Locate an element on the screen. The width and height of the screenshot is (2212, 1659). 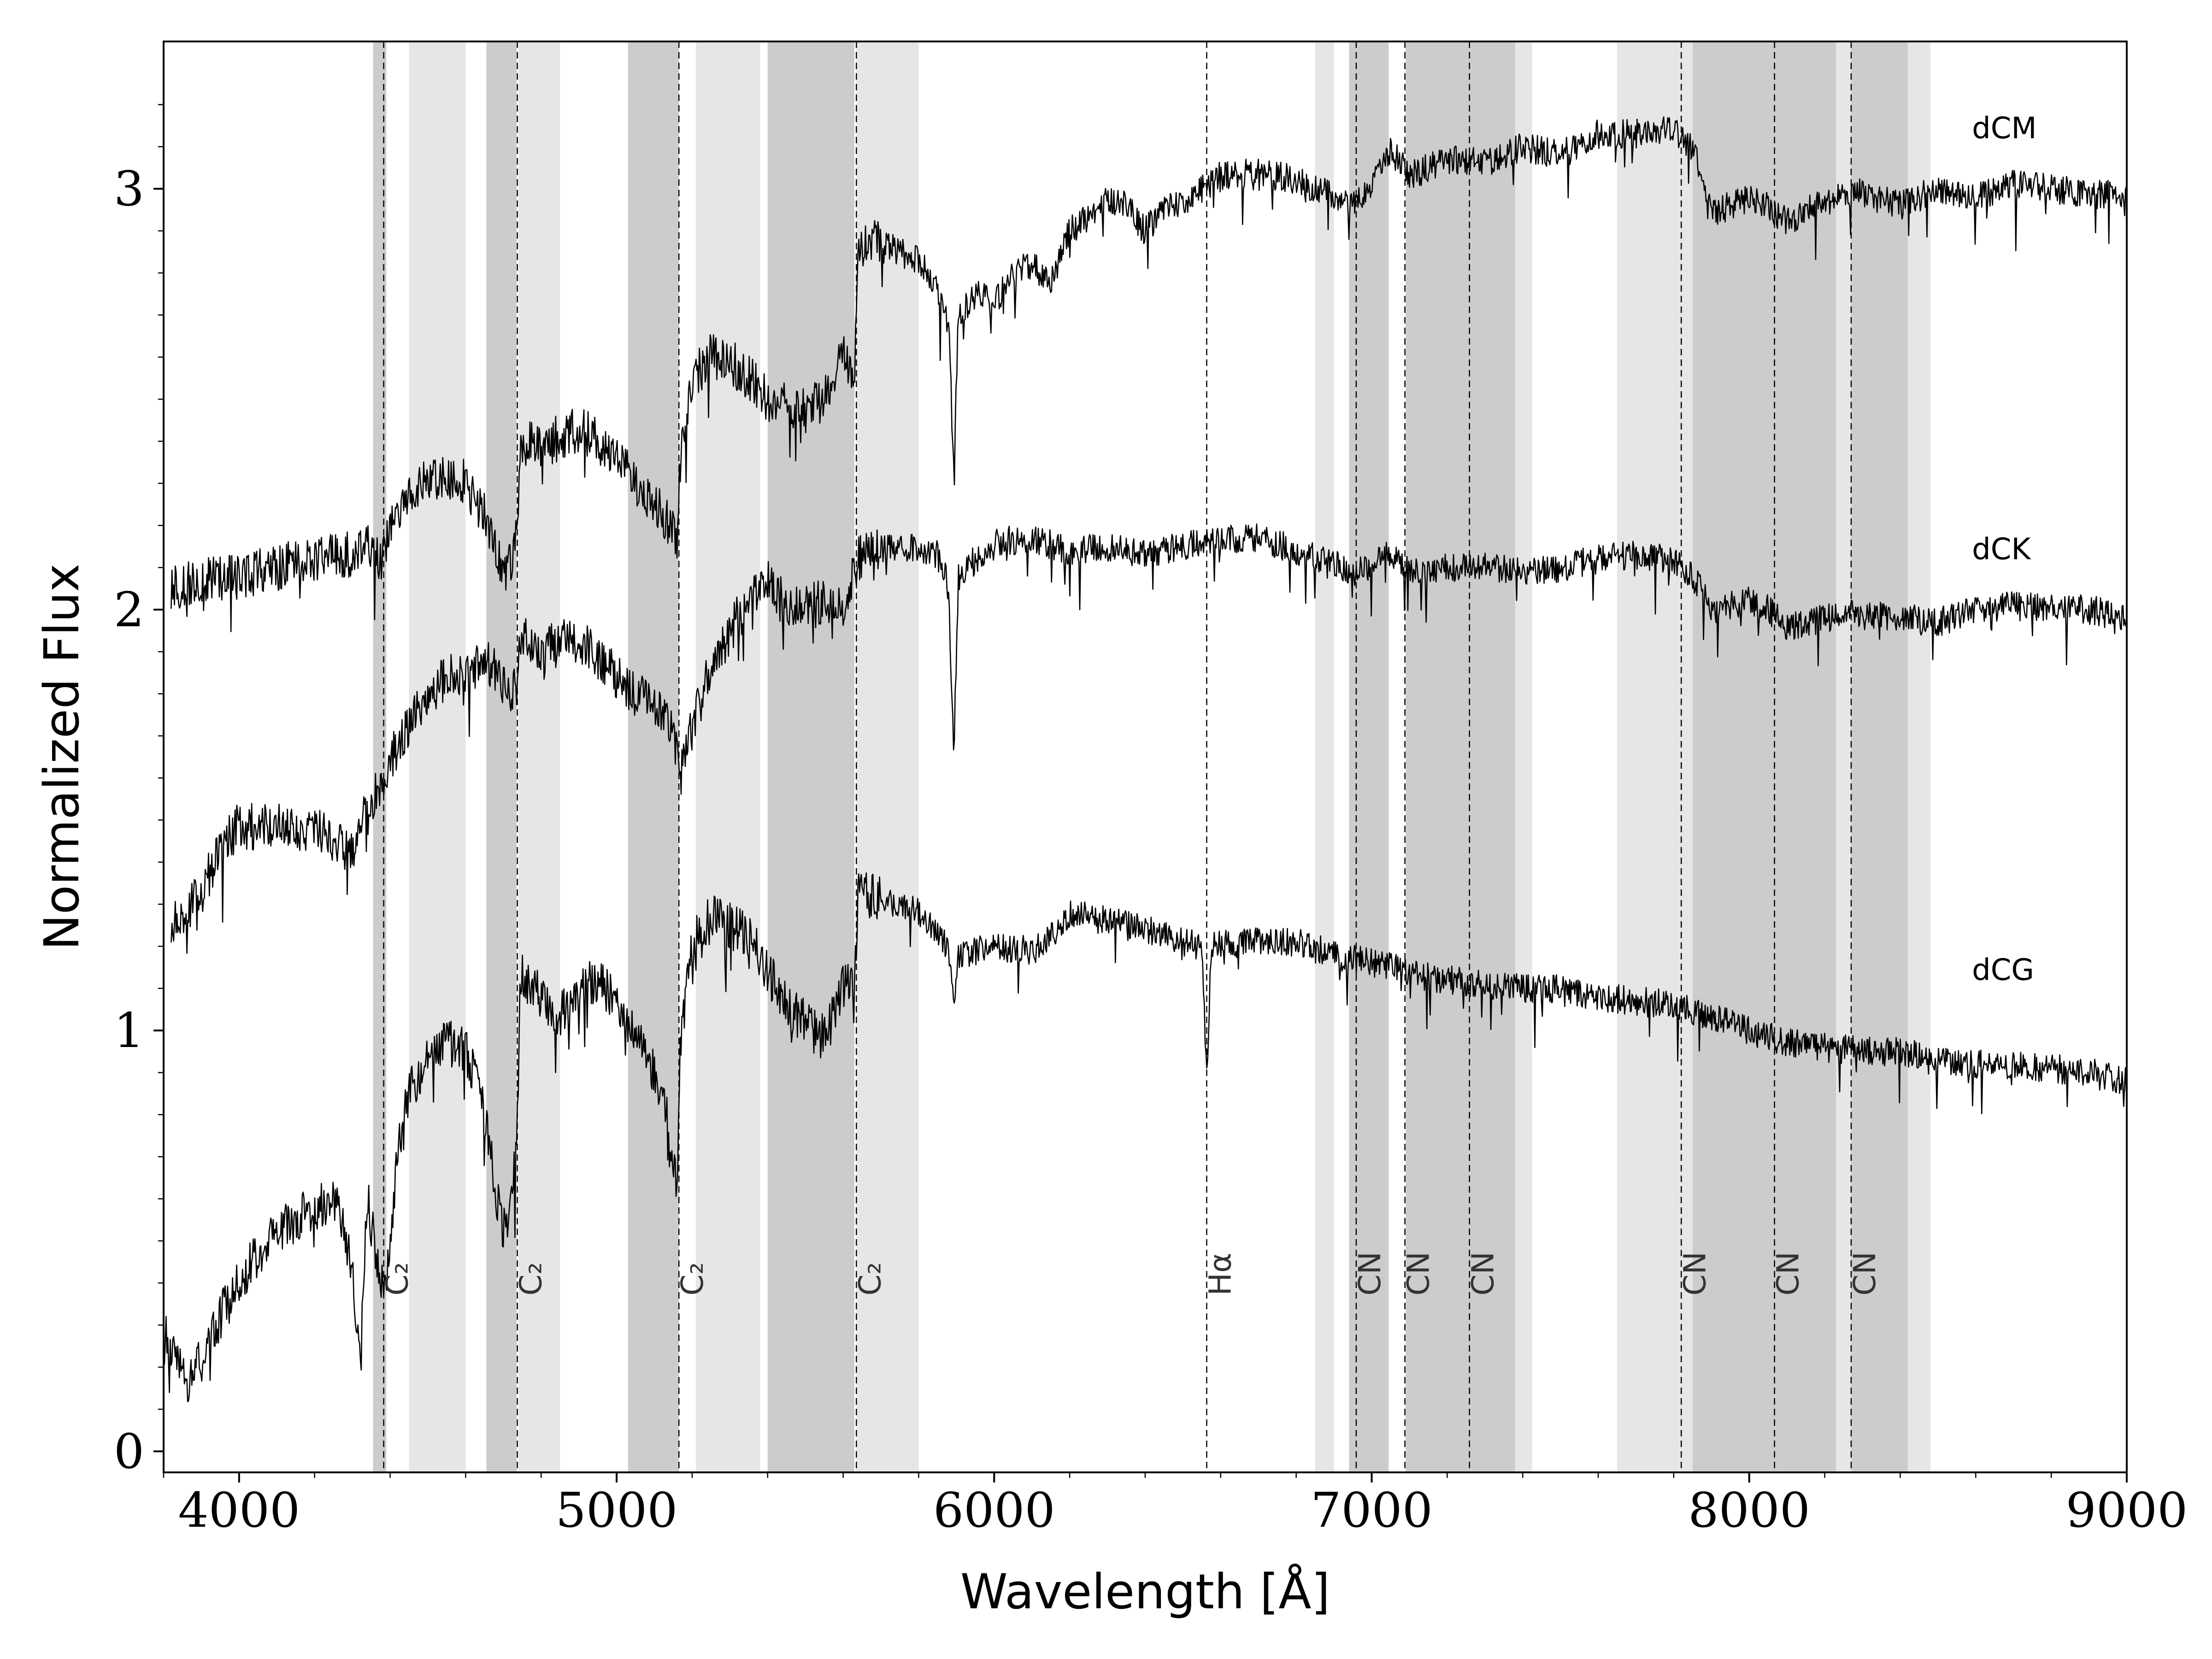
feature-label-1: C₂ is located at coordinates (531, 1279).